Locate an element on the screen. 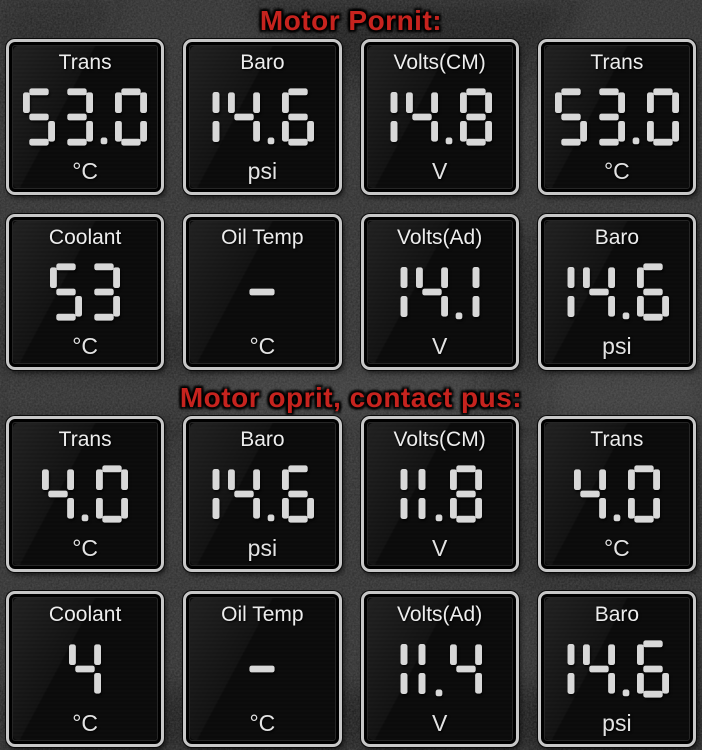  gauge-label: Volts(CM) is located at coordinates (439, 439).